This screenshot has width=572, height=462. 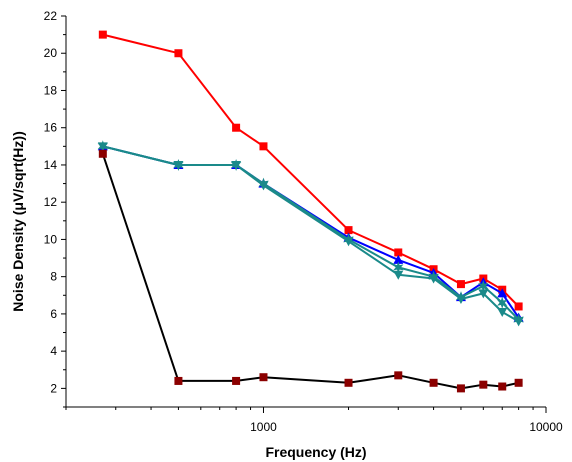 What do you see at coordinates (51, 53) in the screenshot?
I see `y-tick-label: 20` at bounding box center [51, 53].